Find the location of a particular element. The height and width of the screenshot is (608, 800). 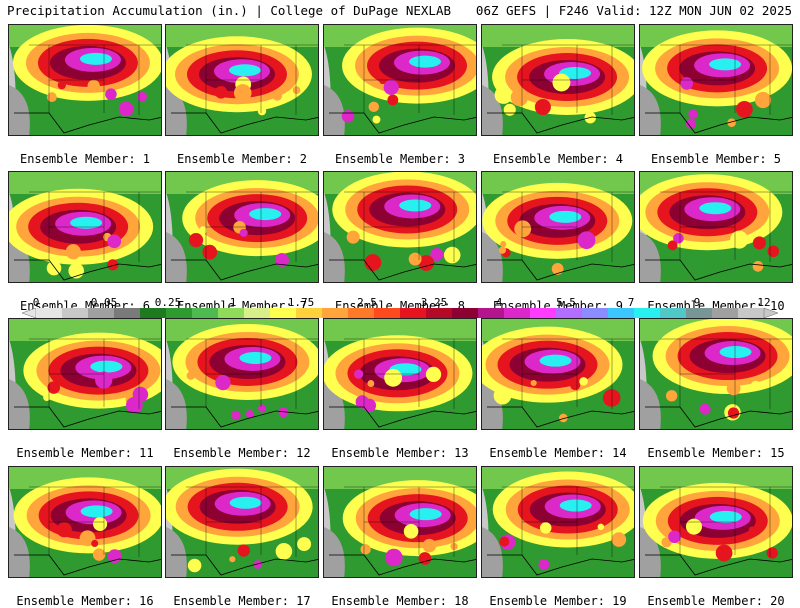

panel-label: Ensemble Member: 20 is located at coordinates (716, 601).